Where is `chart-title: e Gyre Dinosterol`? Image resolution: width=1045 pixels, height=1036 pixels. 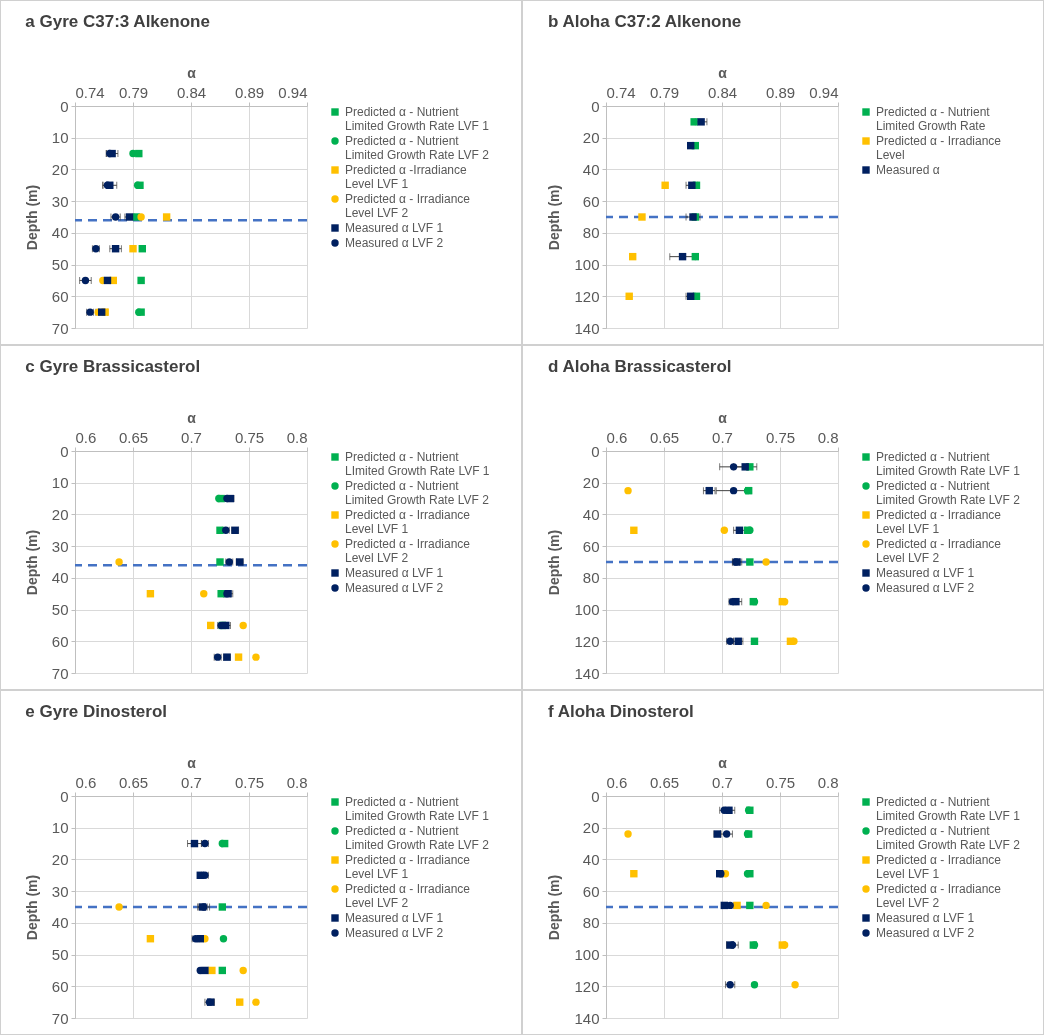 chart-title: e Gyre Dinosterol is located at coordinates (96, 711).